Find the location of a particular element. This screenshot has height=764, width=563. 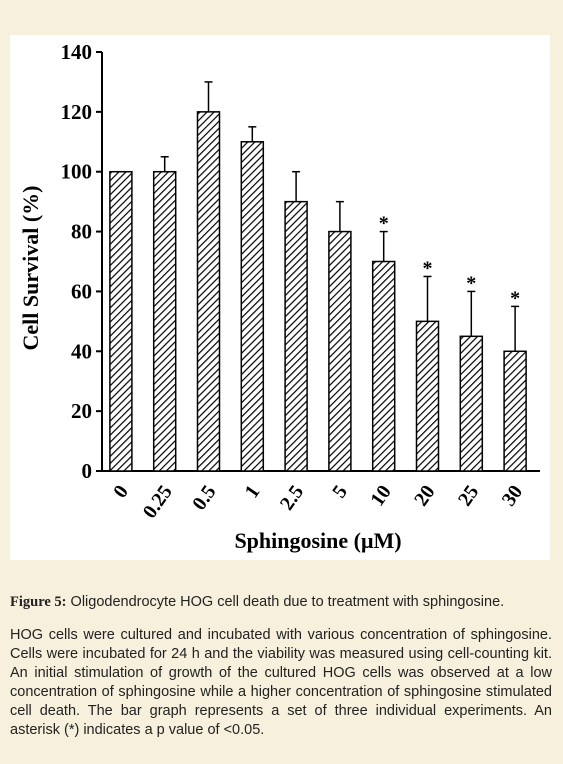

y-tick-label: 20 is located at coordinates (81, 411).